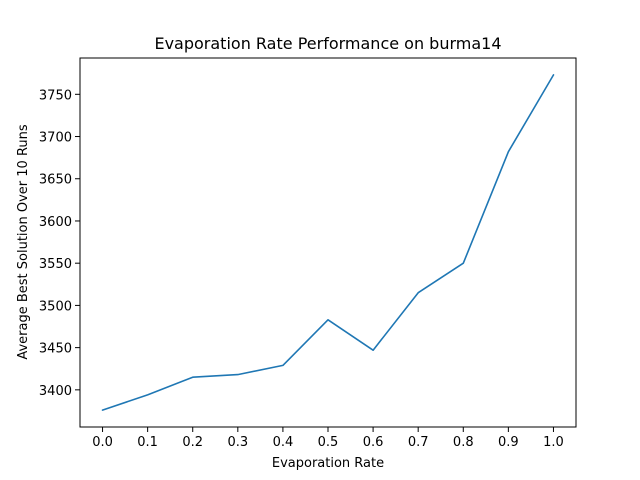  I want to click on y-tick-label: 3400, so click(55, 391).